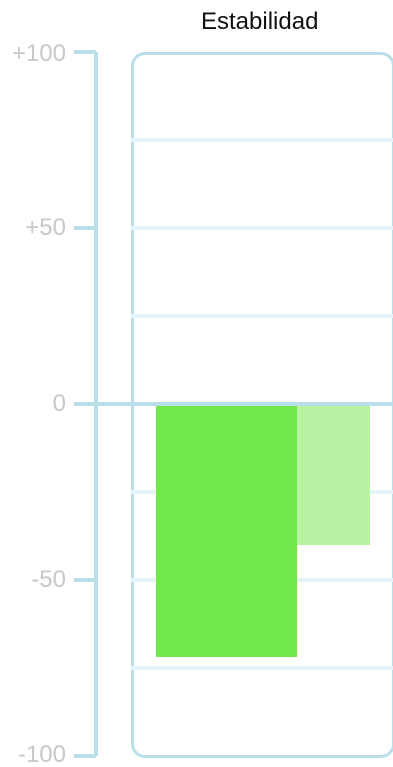  I want to click on y-tick-label: +50, so click(45, 227).